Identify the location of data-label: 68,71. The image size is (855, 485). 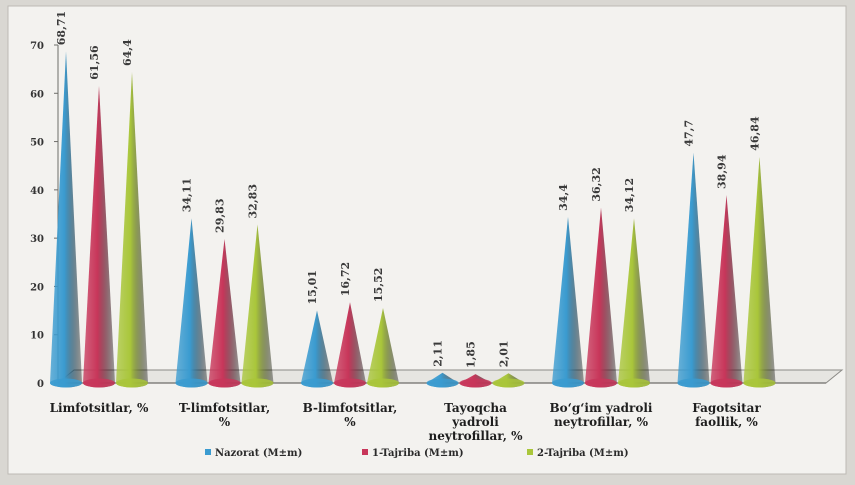
(61, 28).